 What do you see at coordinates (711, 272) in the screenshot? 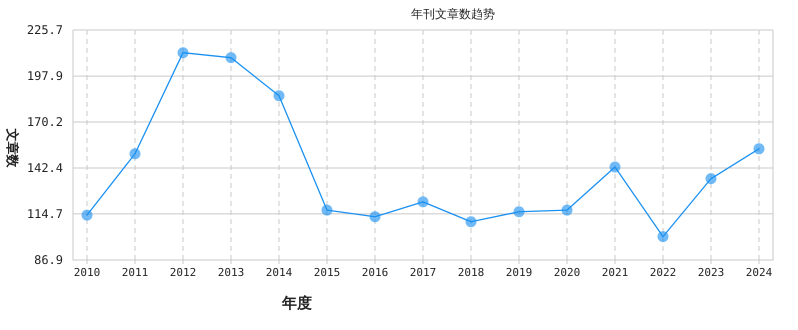
I see `x-tick-label: 2023` at bounding box center [711, 272].